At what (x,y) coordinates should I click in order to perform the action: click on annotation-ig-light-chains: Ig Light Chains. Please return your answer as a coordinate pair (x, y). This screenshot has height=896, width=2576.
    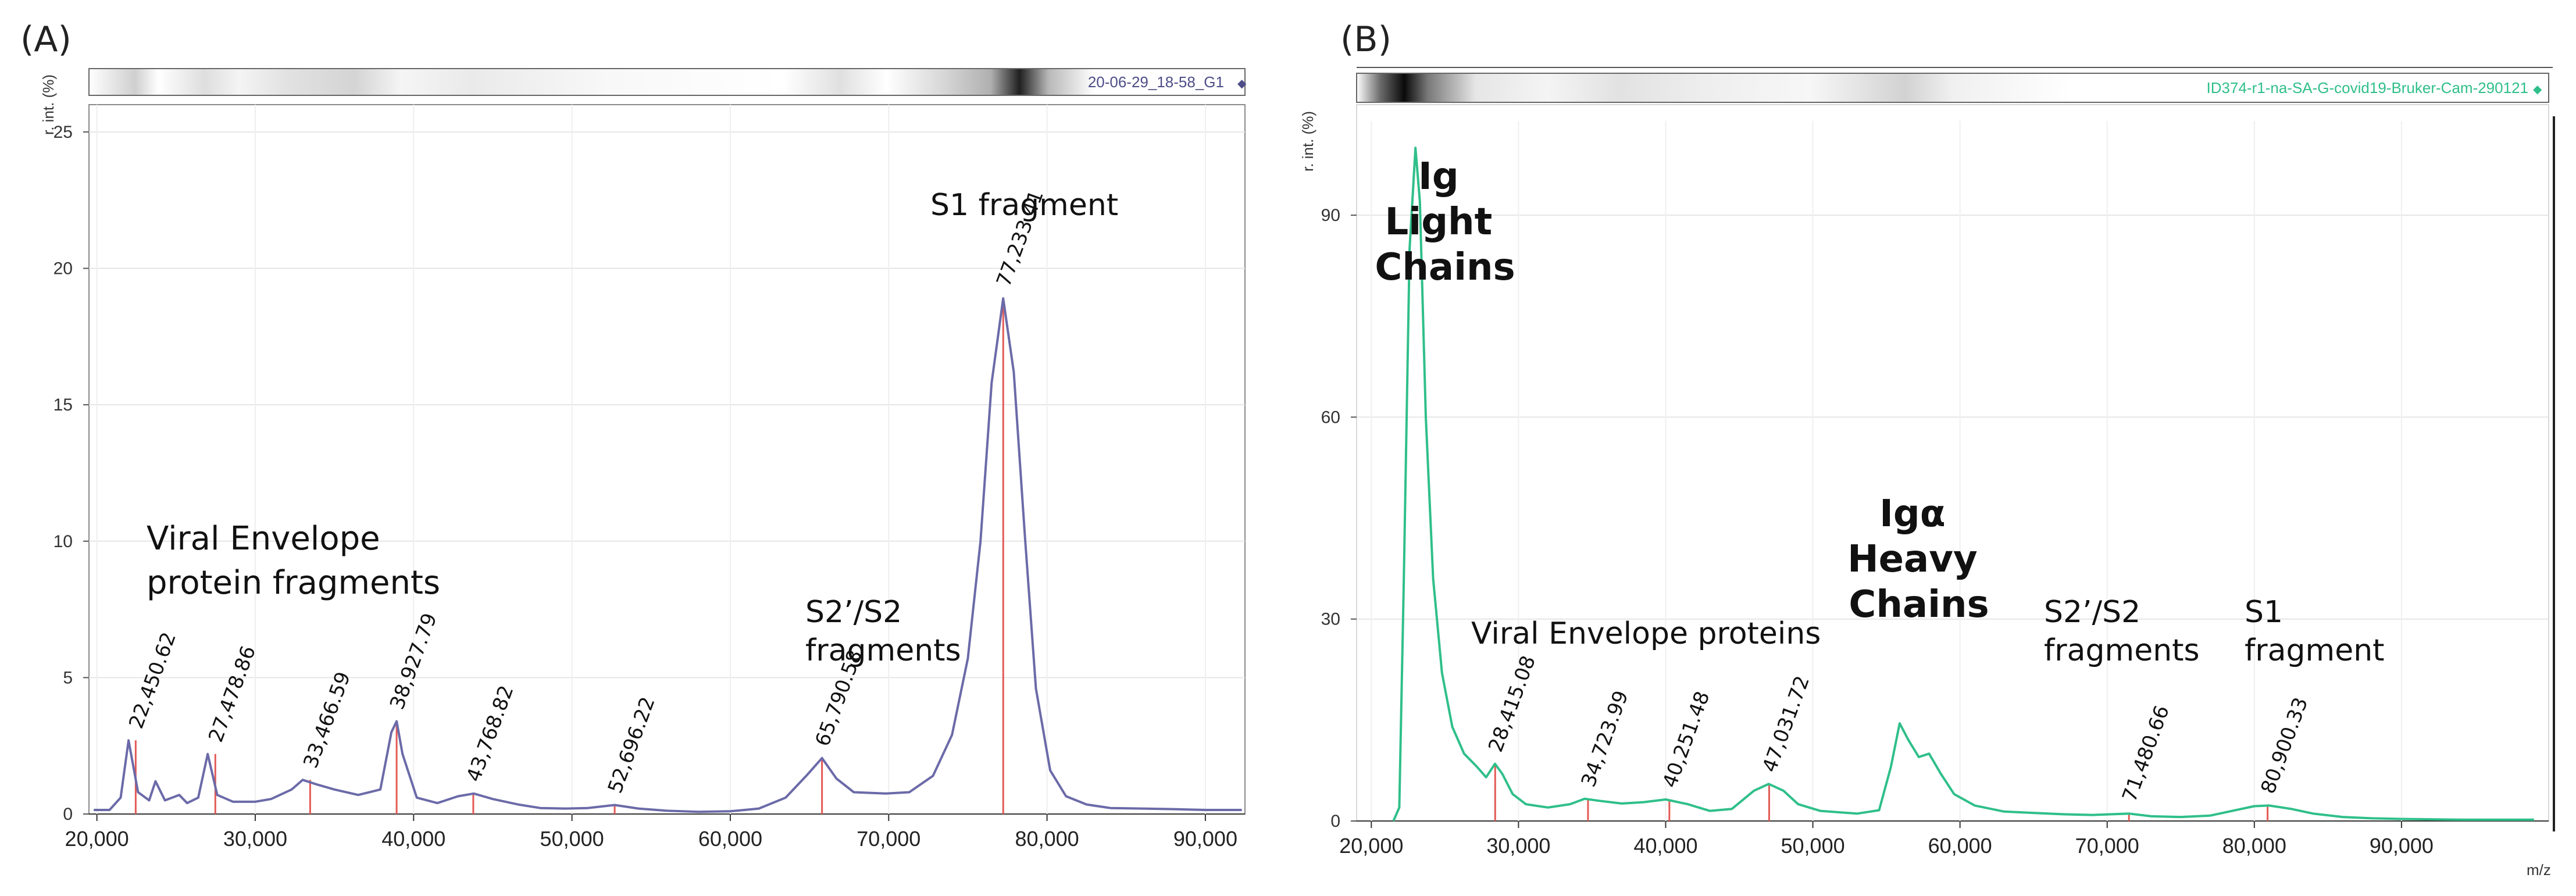
    Looking at the image, I should click on (1445, 222).